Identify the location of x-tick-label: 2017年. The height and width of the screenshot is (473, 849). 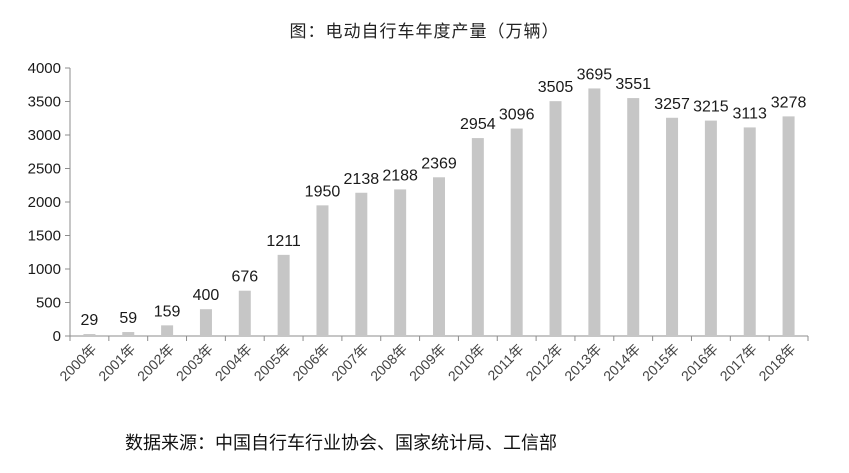
(738, 362).